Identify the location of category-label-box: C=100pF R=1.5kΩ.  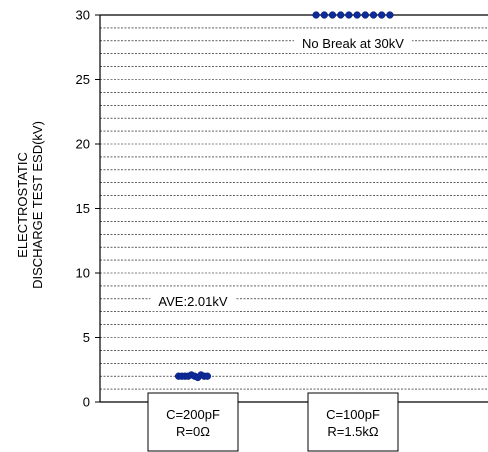
(353, 422).